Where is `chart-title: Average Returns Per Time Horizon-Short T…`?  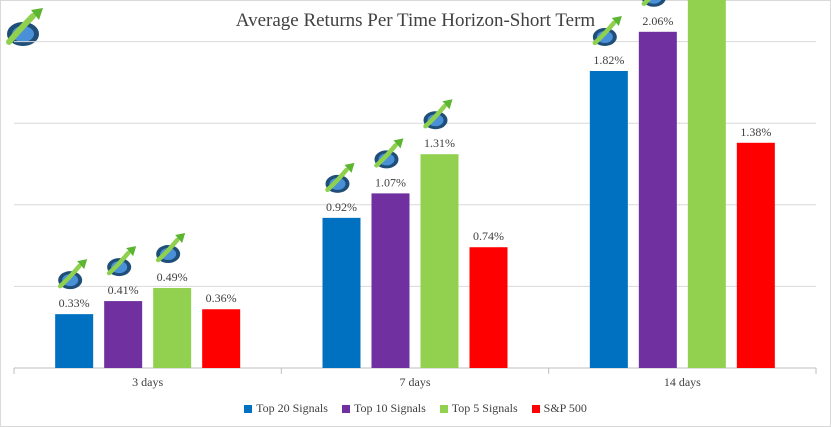 chart-title: Average Returns Per Time Horizon-Short T… is located at coordinates (415, 20).